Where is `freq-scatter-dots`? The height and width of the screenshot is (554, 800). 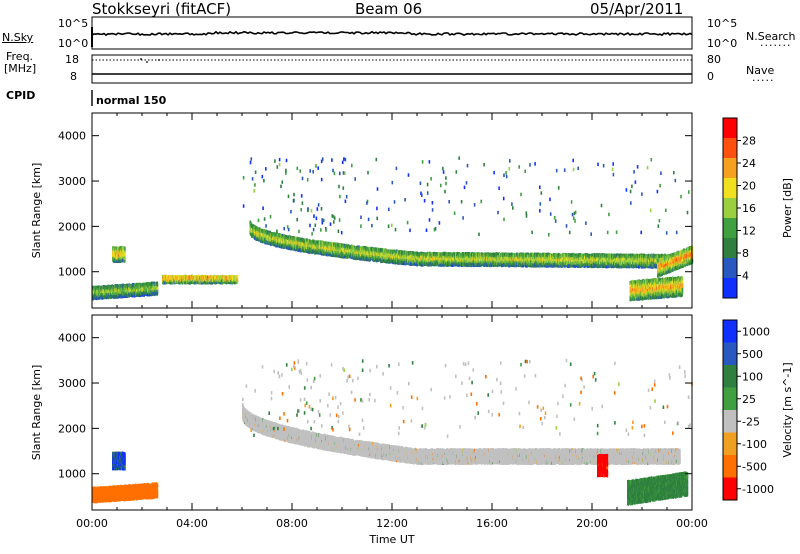
freq-scatter-dots is located at coordinates (150, 60).